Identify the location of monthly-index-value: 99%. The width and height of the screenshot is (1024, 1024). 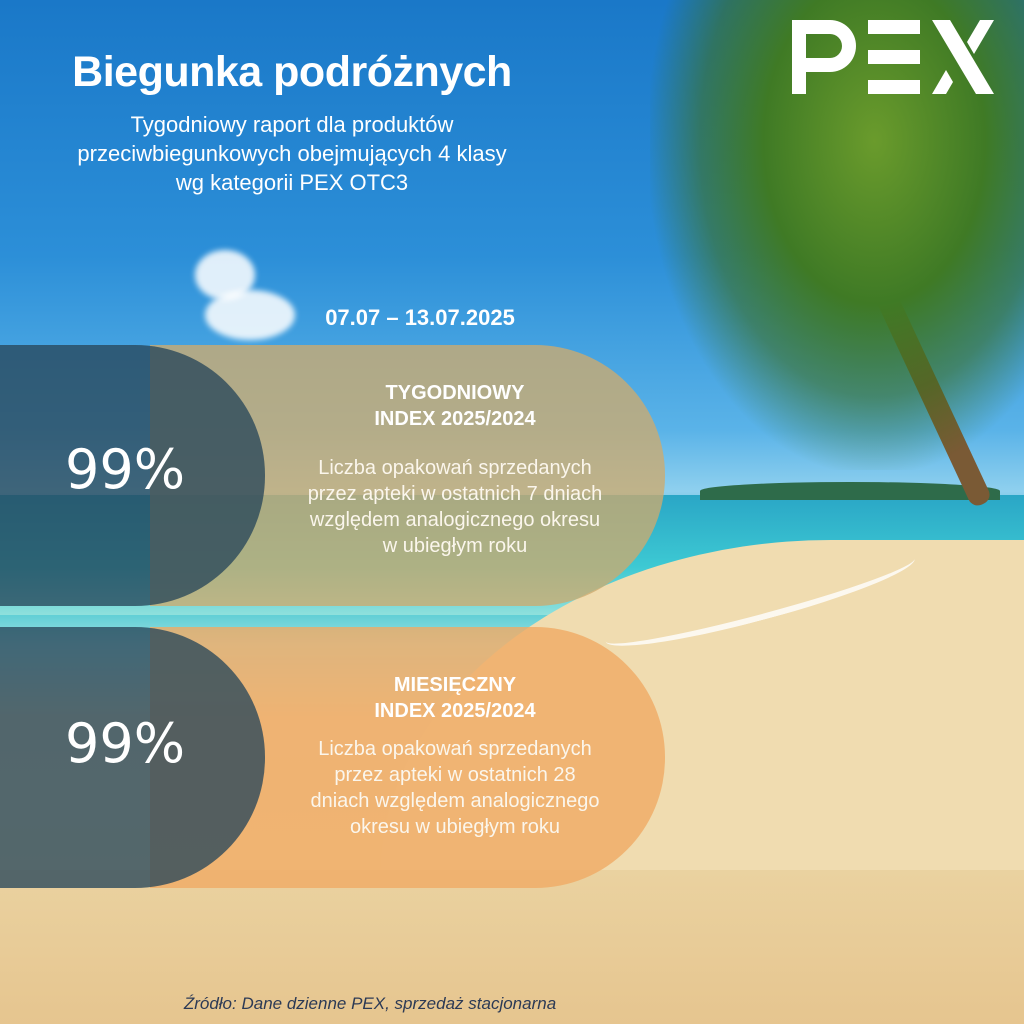
(125, 743).